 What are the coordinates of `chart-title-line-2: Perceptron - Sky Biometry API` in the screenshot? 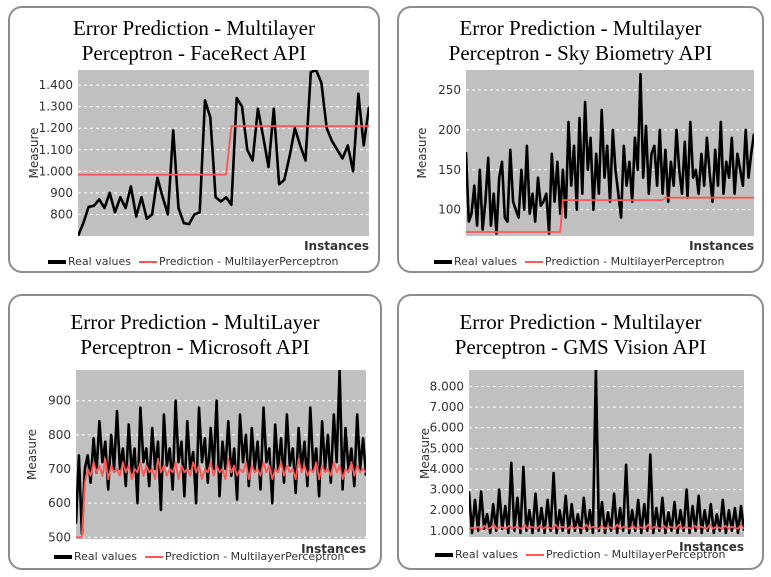 It's located at (580, 53).